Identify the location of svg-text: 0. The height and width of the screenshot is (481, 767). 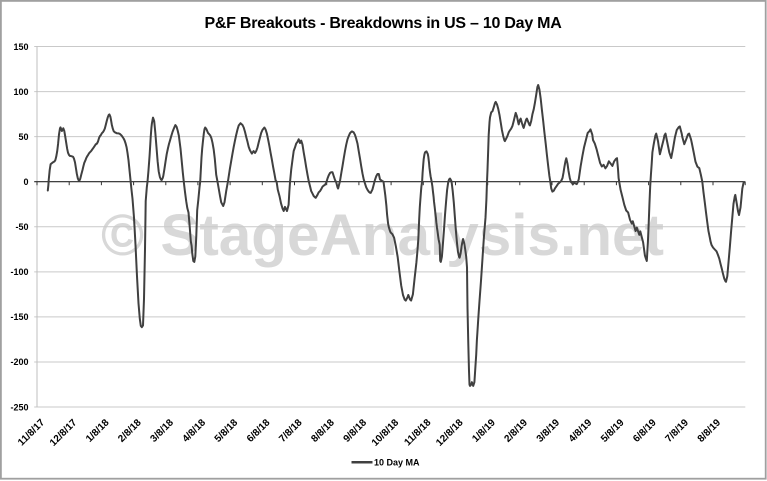
(25, 182).